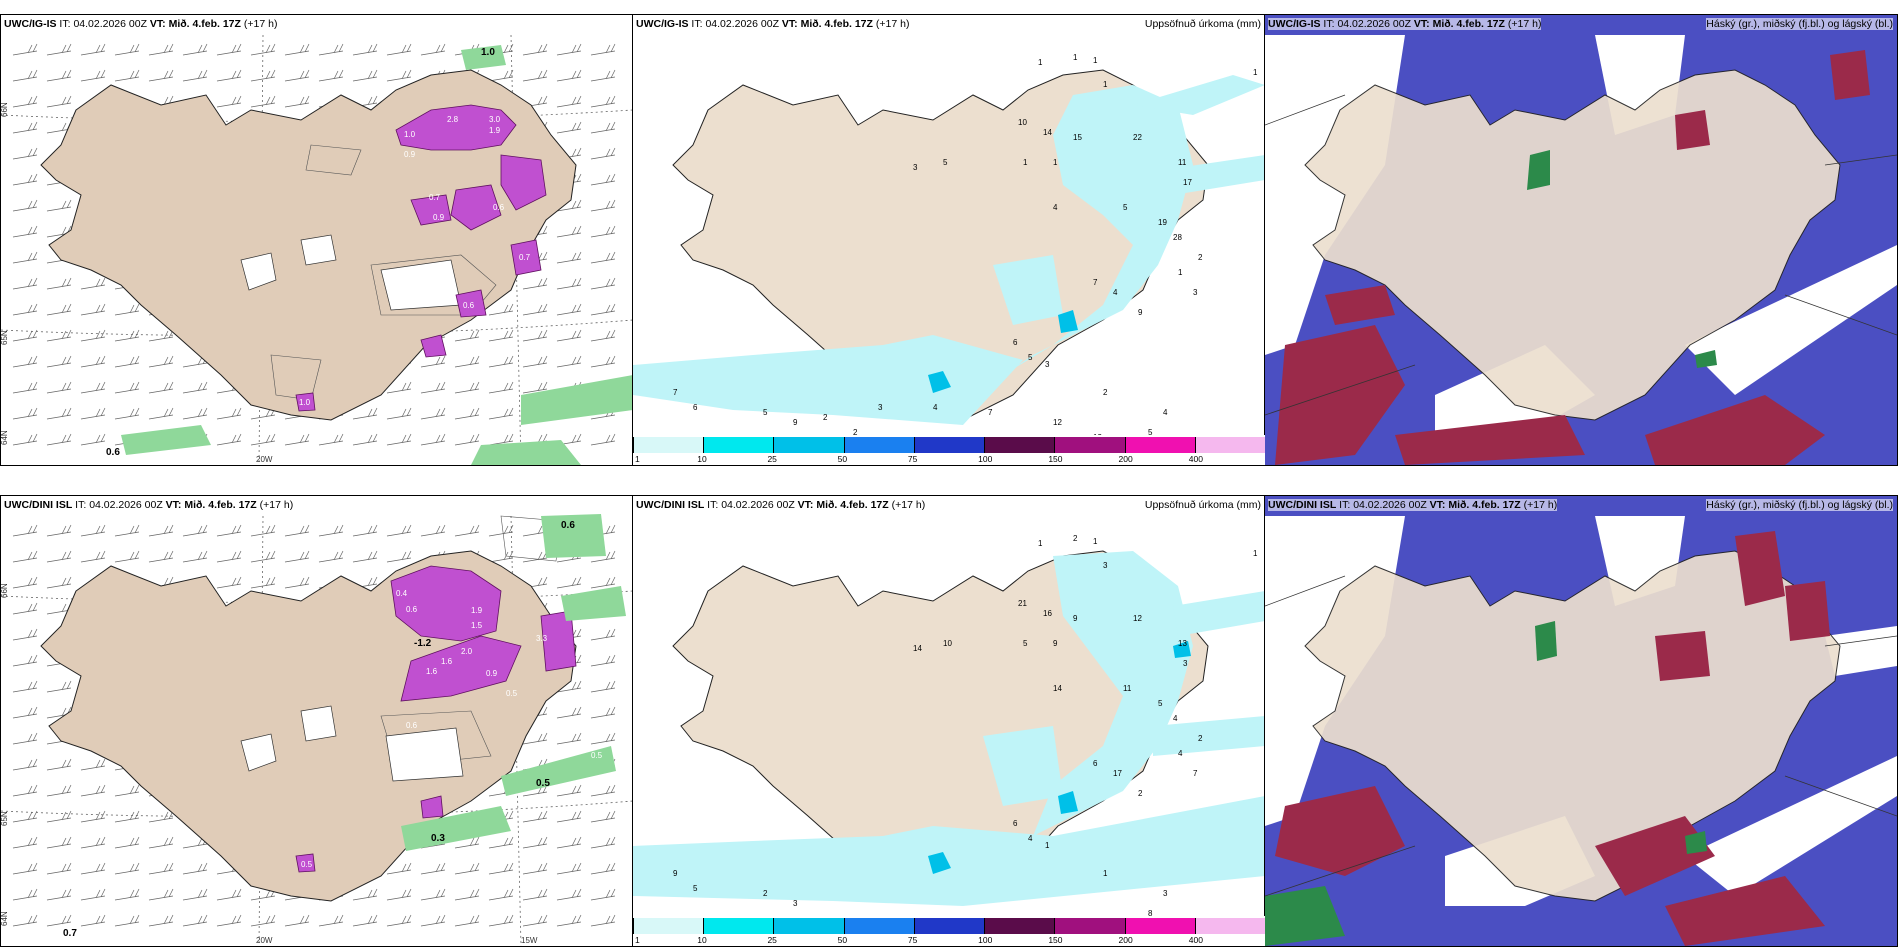 The width and height of the screenshot is (1900, 950). I want to click on precip-value: 10, so click(1022, 122).